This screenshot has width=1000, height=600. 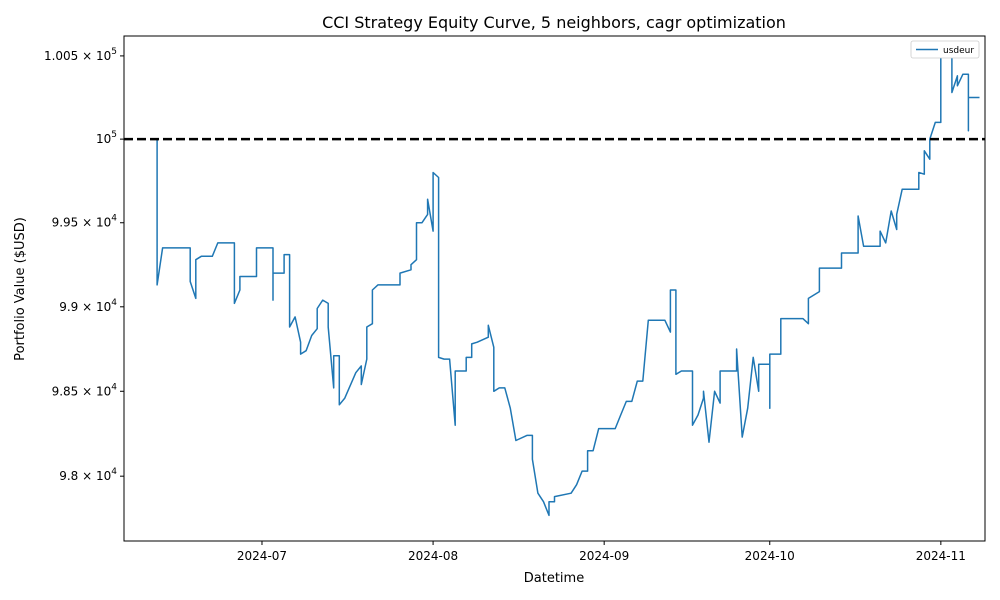 I want to click on x-tick-label: 2024-08, so click(x=433, y=556).